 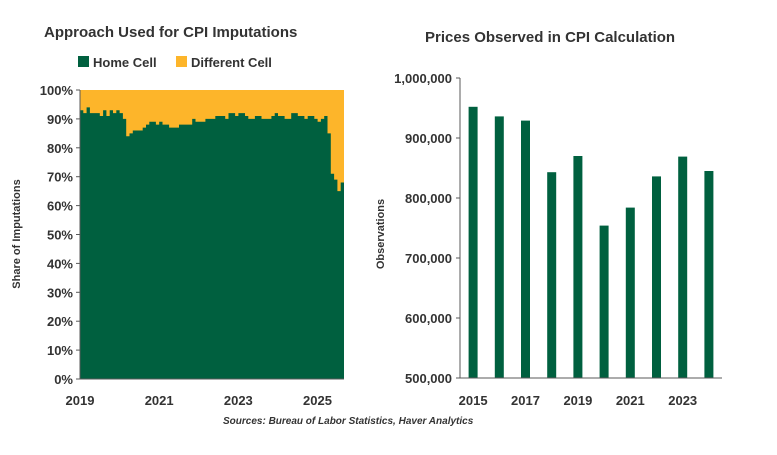 What do you see at coordinates (428, 258) in the screenshot?
I see `right-y-tick-label: 700,000` at bounding box center [428, 258].